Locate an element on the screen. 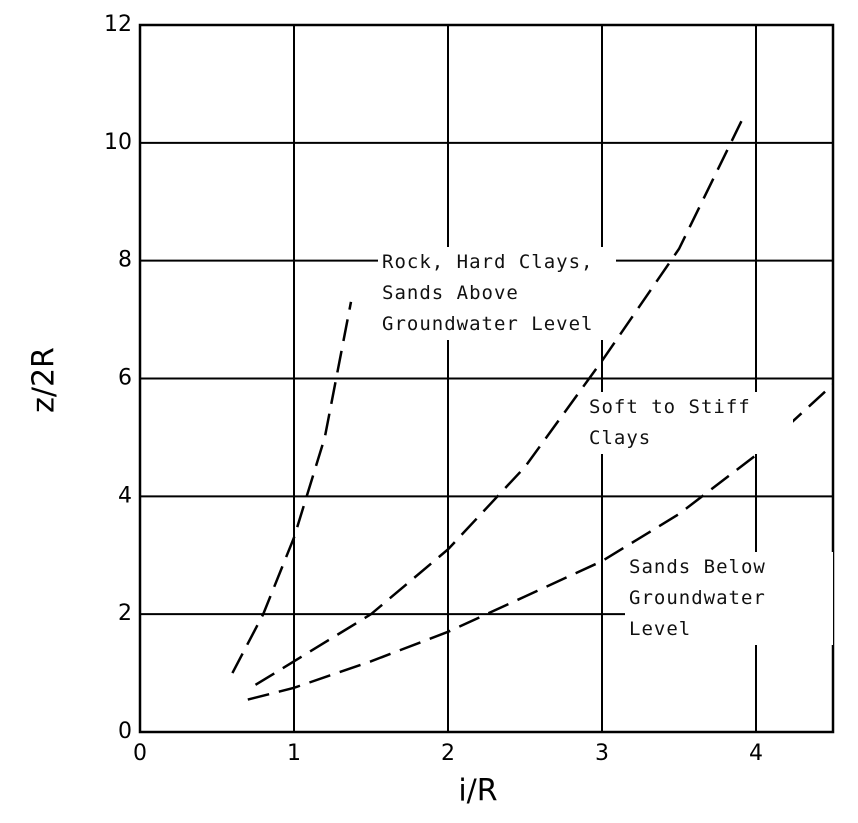  y-tick-label: 0 is located at coordinates (125, 731).